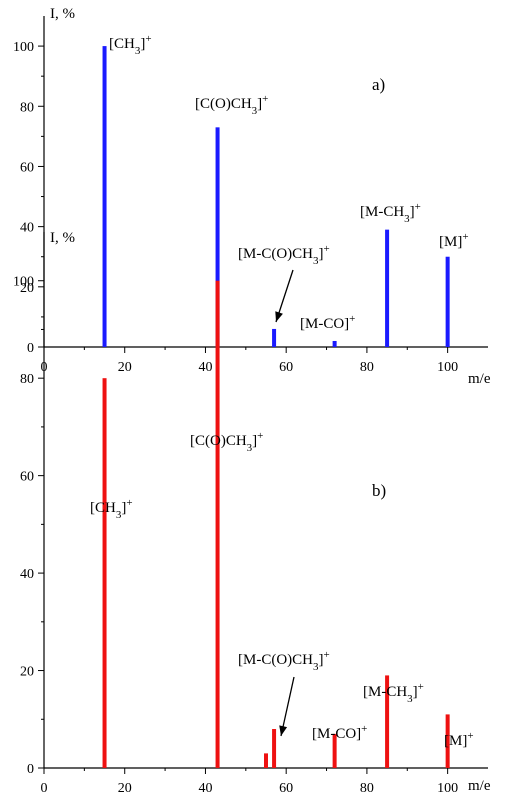 Image resolution: width=515 pixels, height=800 pixels. I want to click on panel-label: a), so click(378, 84).